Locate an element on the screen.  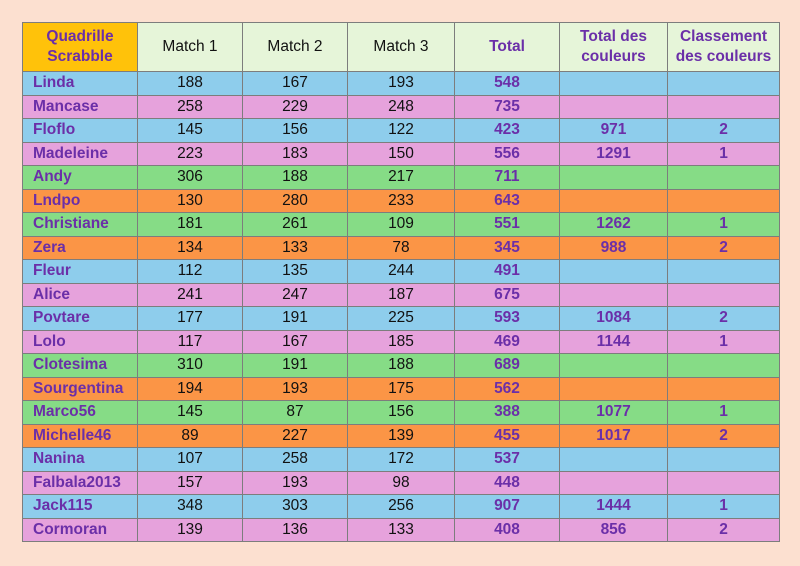
match1-cell: 177 is located at coordinates (190, 318).